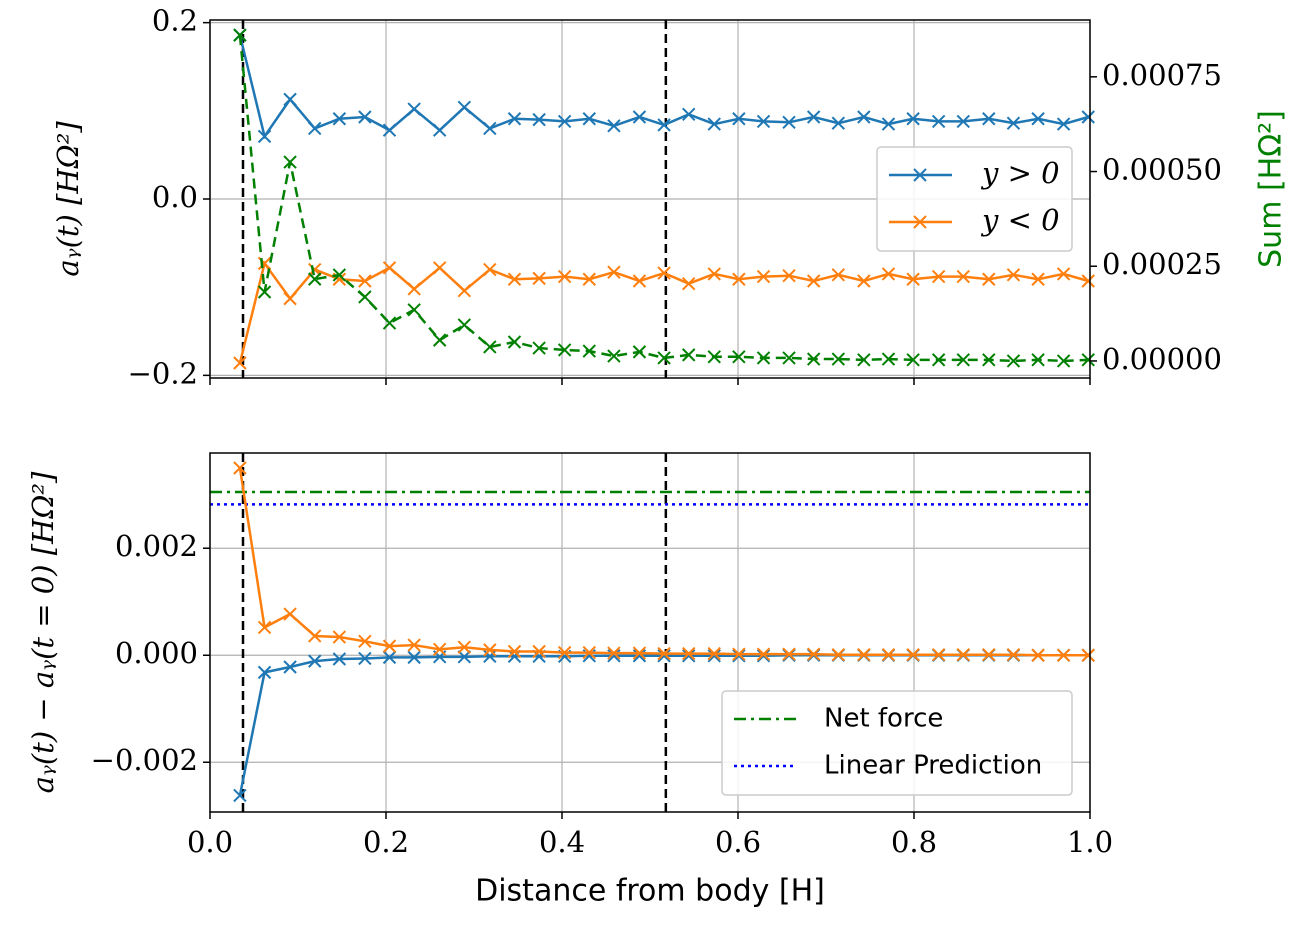 This screenshot has width=1307, height=926. What do you see at coordinates (914, 842) in the screenshot?
I see `x-tick-label: 0.8` at bounding box center [914, 842].